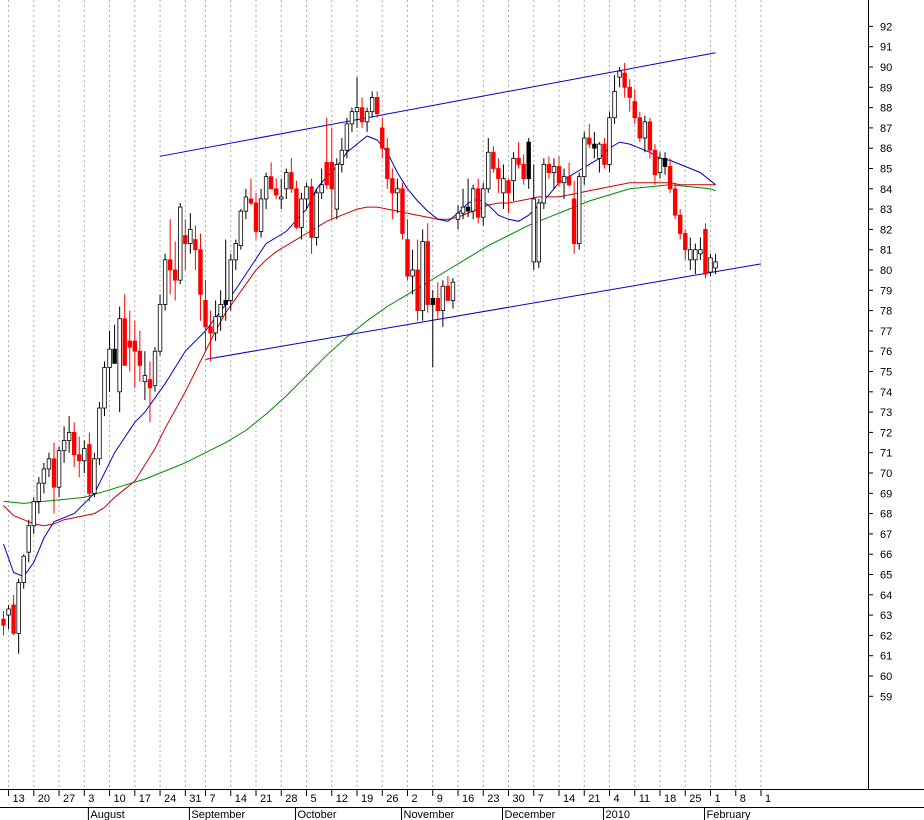 The image size is (924, 820). I want to click on x-tick-label: 31, so click(195, 799).